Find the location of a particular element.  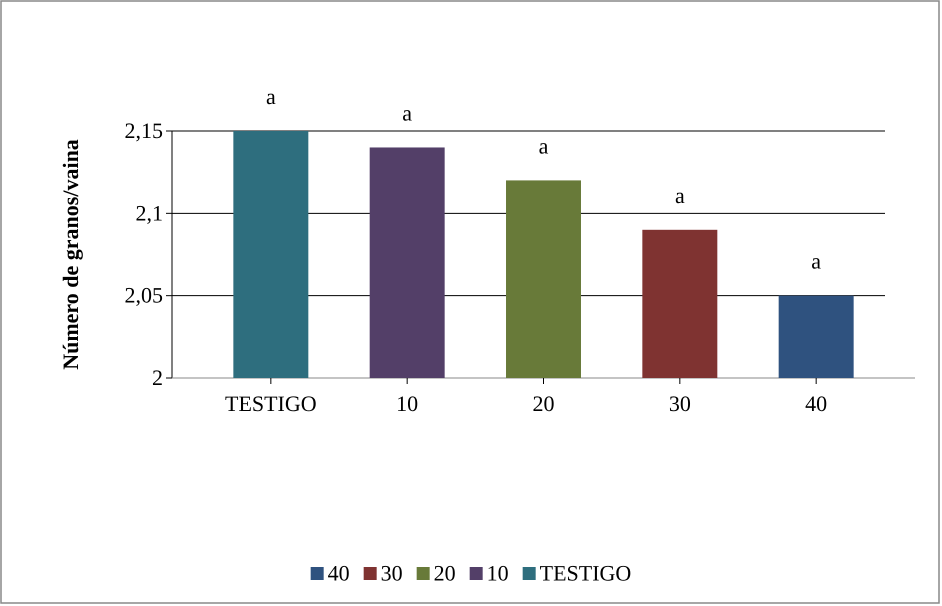

y-axis-title: Número de granos/vaina is located at coordinates (70, 254).